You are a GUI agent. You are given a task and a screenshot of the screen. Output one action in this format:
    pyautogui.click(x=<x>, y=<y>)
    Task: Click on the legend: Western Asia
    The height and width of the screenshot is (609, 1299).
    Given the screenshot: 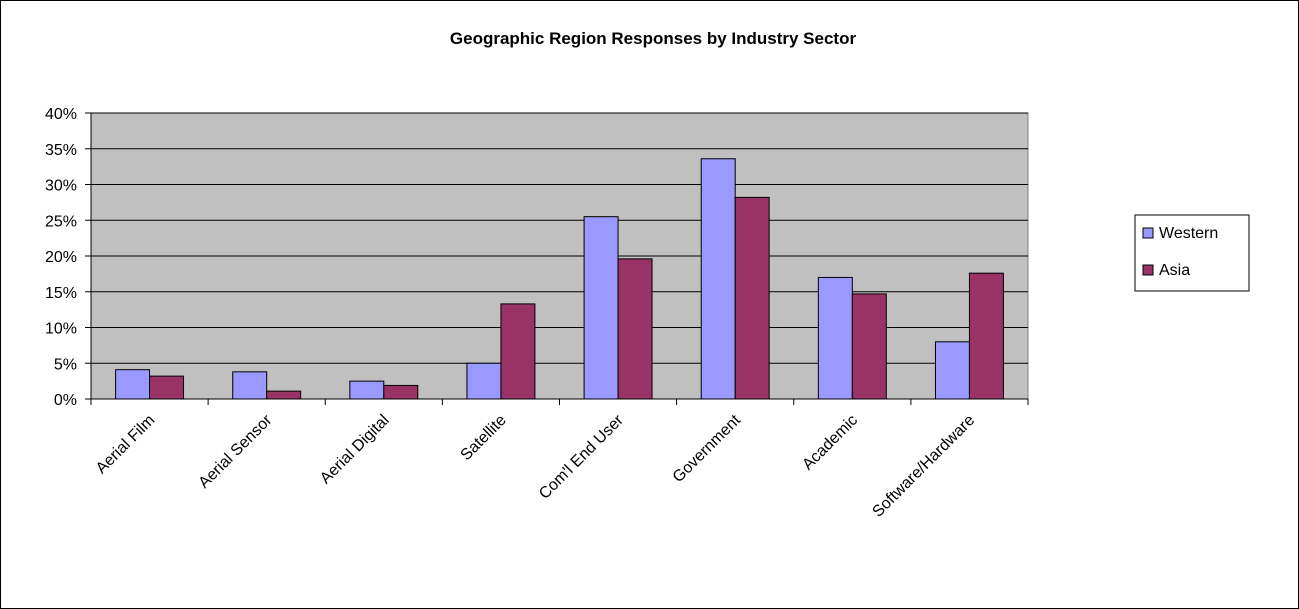 What is the action you would take?
    pyautogui.click(x=1192, y=253)
    